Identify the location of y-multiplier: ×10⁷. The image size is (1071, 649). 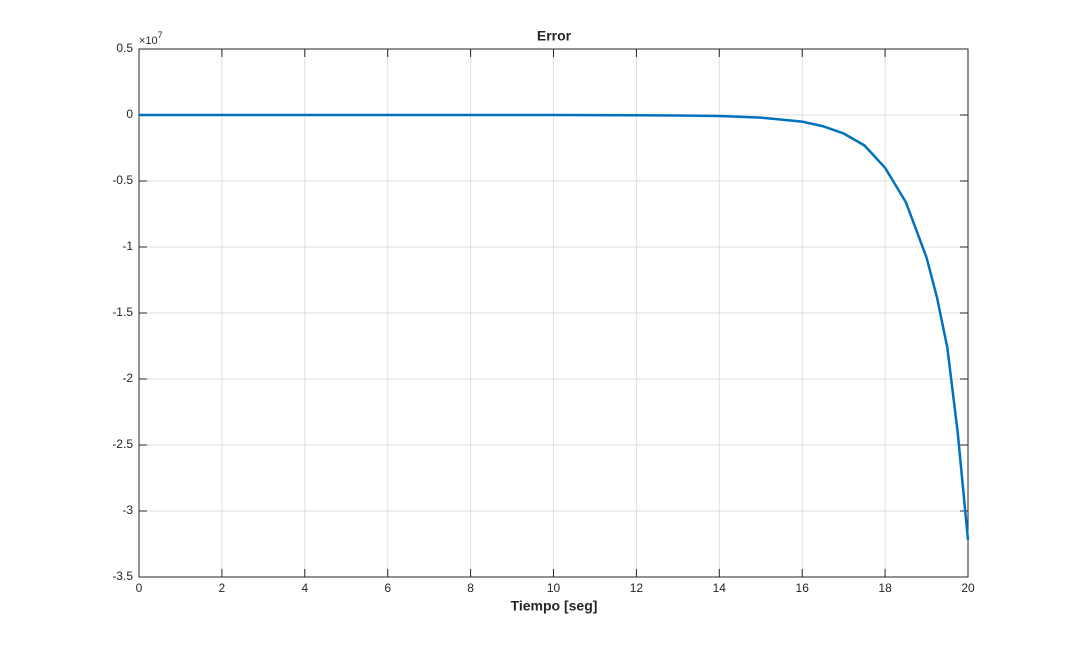
(151, 38).